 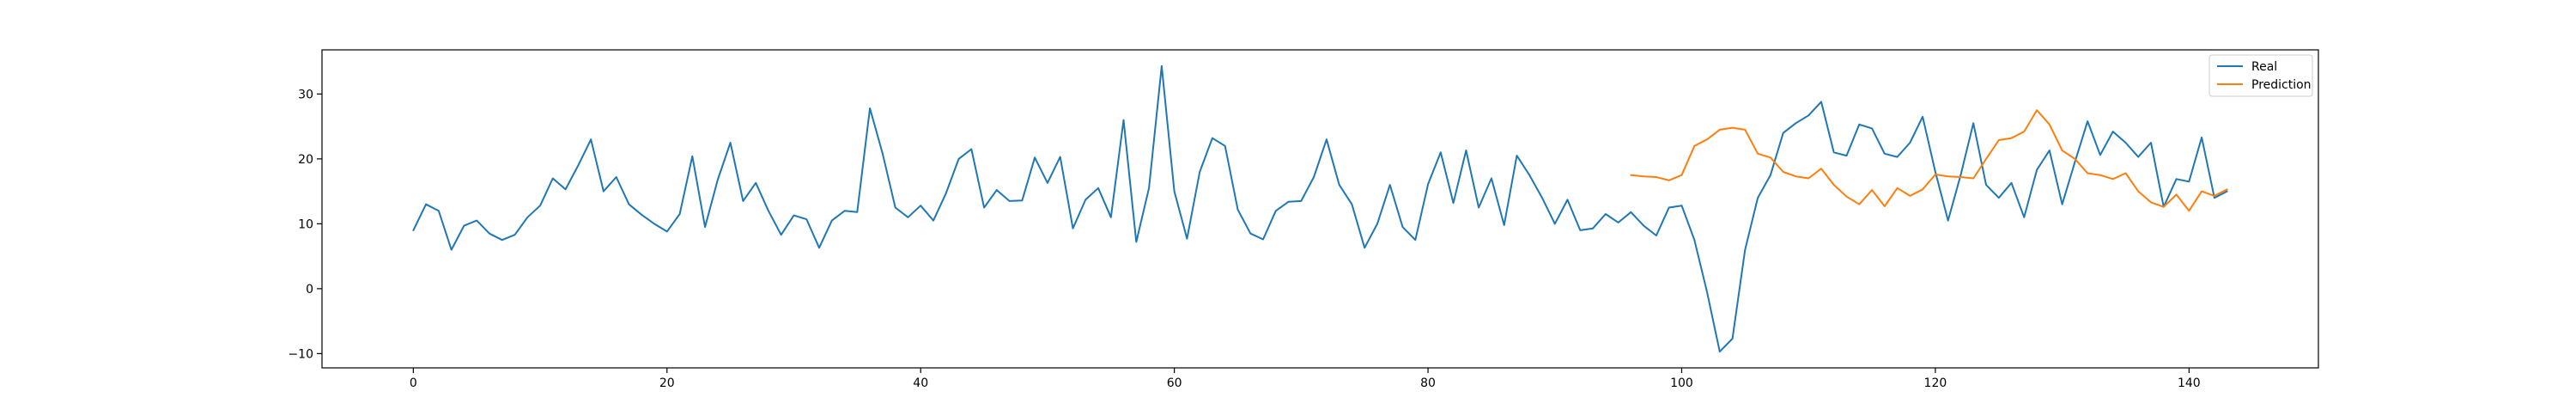 What do you see at coordinates (413, 383) in the screenshot?
I see `x-tick-label: 0` at bounding box center [413, 383].